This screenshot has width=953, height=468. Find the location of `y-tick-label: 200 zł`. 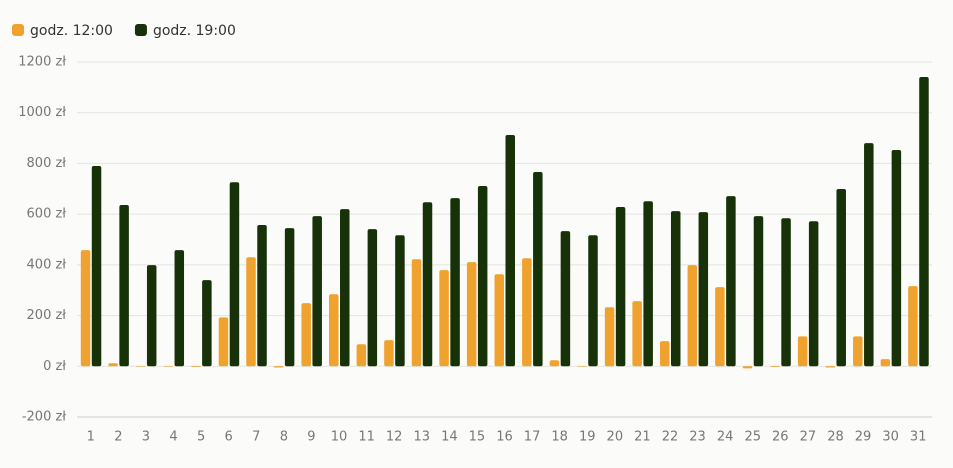

y-tick-label: 200 zł is located at coordinates (47, 315).